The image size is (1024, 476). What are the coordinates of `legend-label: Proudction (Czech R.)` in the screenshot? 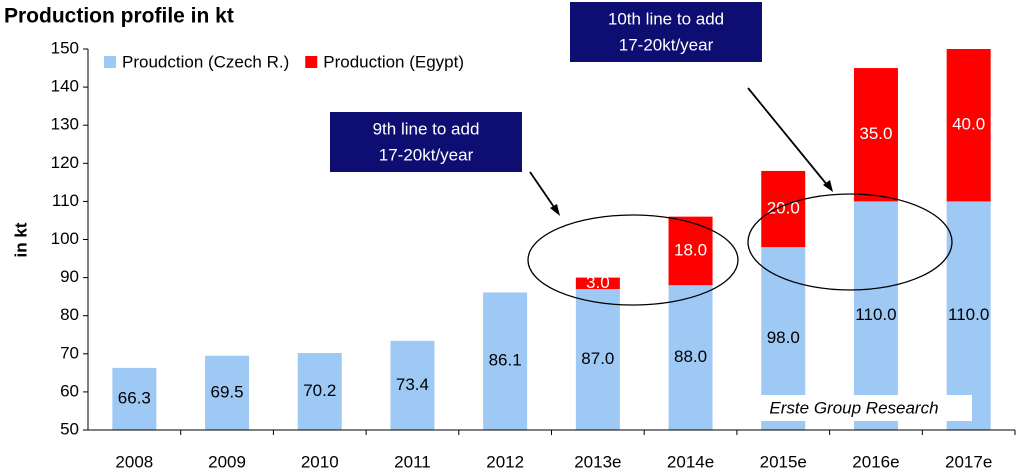 It's located at (205, 61).